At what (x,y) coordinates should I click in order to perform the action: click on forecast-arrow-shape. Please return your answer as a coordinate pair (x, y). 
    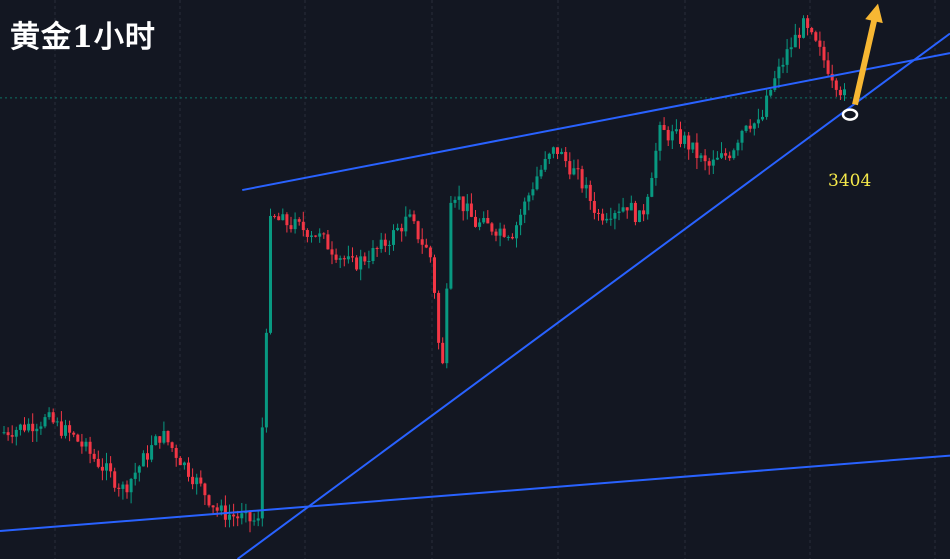
    Looking at the image, I should click on (867, 54).